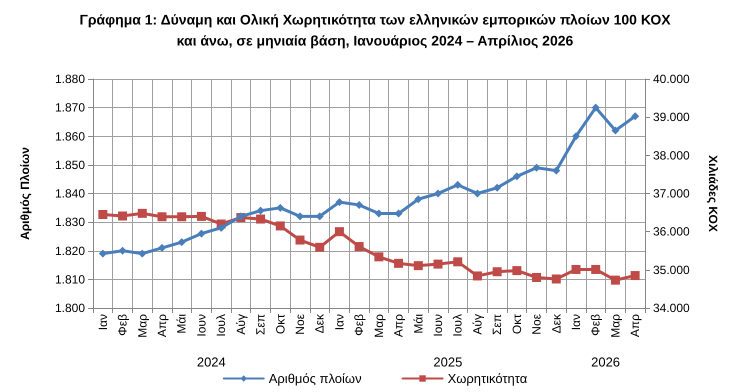  Describe the element at coordinates (70, 79) in the screenshot. I see `y-tick-label: 1.880` at that location.